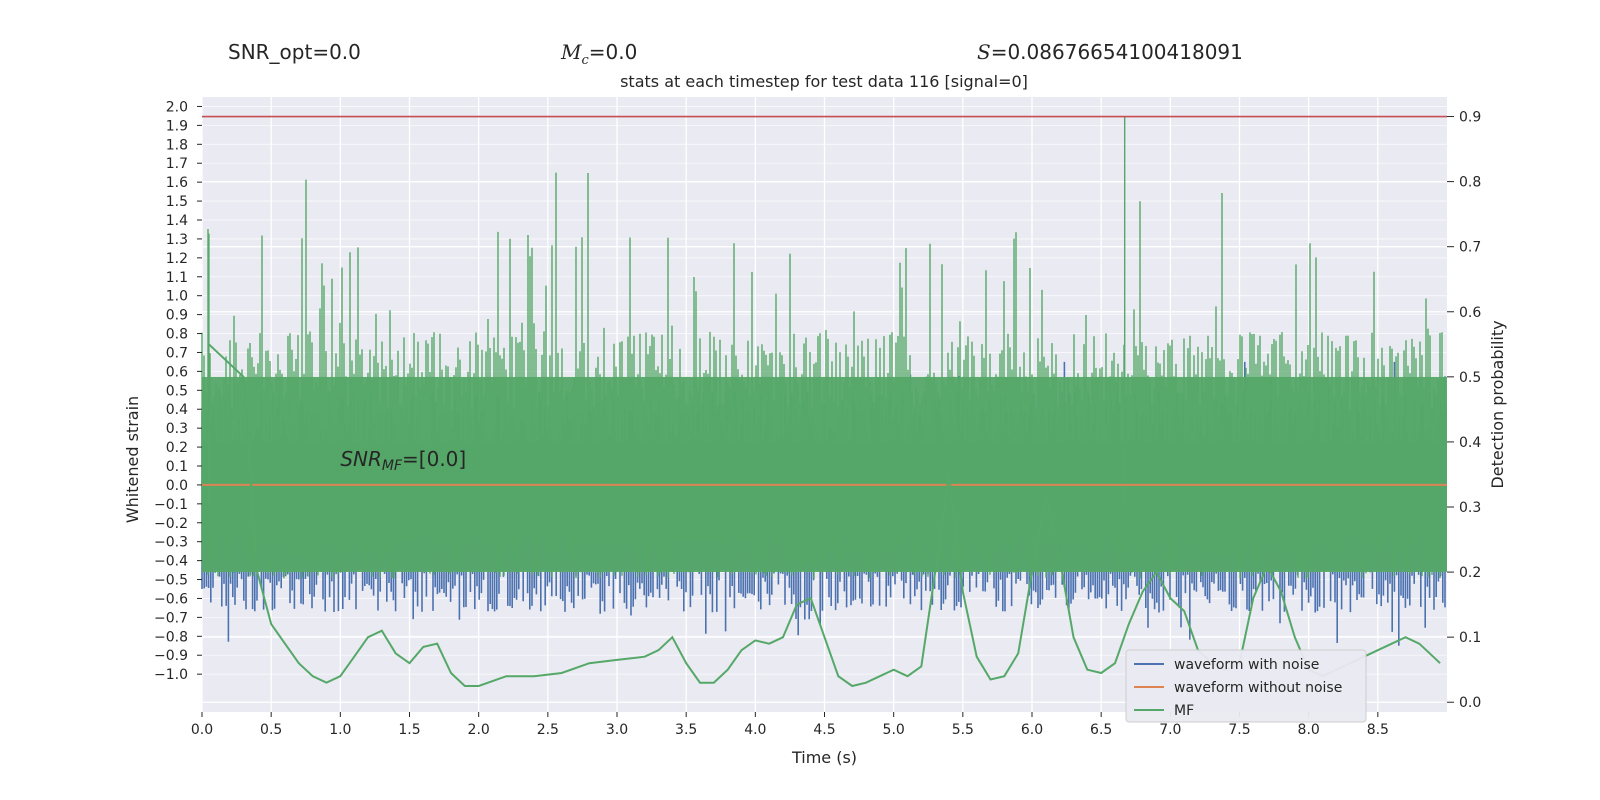  What do you see at coordinates (177, 467) in the screenshot?
I see `left-tick-label: 0.1` at bounding box center [177, 467].